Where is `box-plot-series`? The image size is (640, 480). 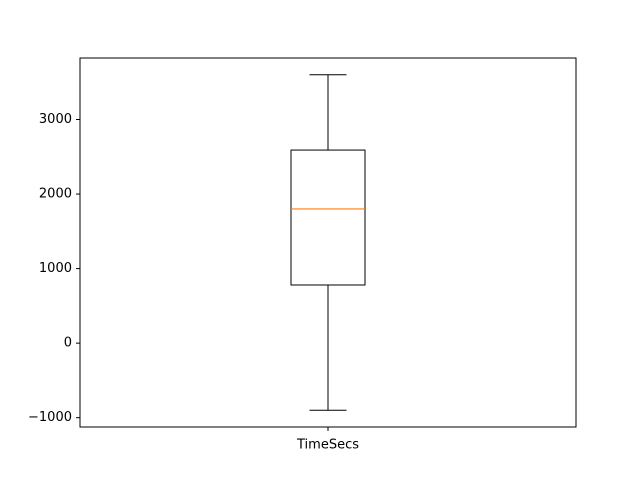 box-plot-series is located at coordinates (328, 242).